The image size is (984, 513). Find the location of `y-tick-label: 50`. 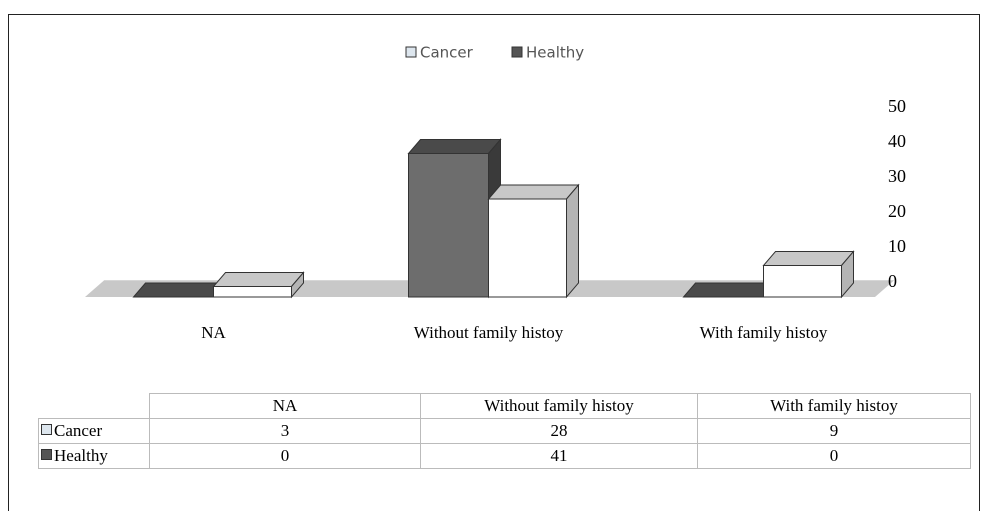

y-tick-label: 50 is located at coordinates (897, 106).